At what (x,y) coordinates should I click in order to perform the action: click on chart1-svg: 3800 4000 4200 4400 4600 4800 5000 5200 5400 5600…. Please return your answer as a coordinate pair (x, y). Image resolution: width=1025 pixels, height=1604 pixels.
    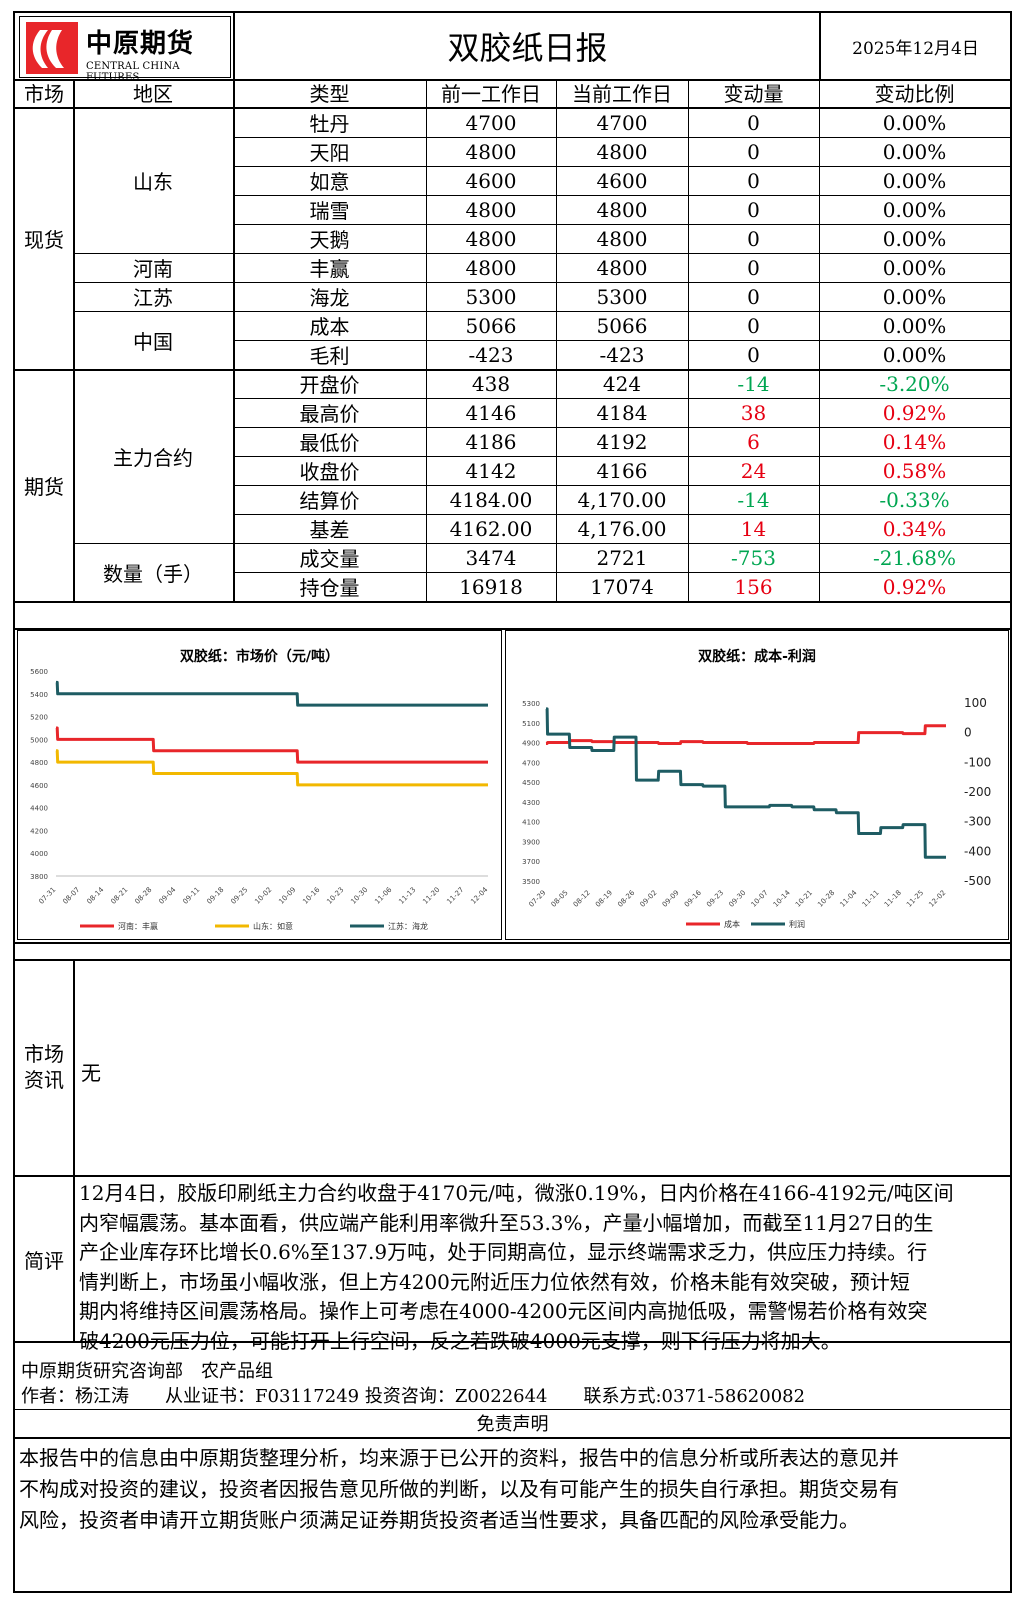
    Looking at the image, I should click on (260, 799).